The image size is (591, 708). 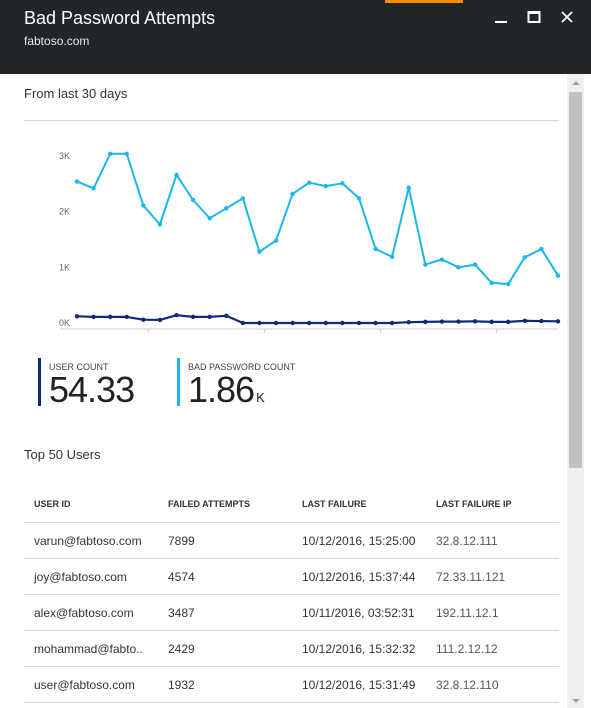 What do you see at coordinates (501, 22) in the screenshot?
I see `minimize-icon` at bounding box center [501, 22].